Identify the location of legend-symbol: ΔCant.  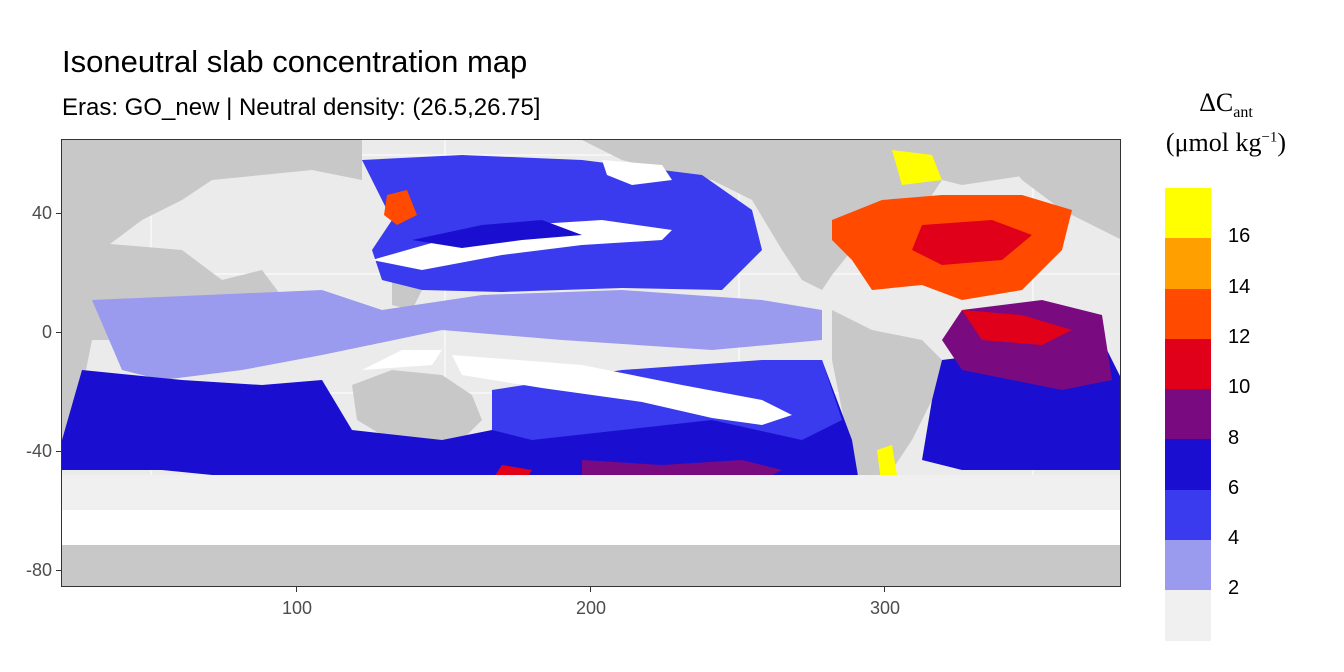
(1226, 105).